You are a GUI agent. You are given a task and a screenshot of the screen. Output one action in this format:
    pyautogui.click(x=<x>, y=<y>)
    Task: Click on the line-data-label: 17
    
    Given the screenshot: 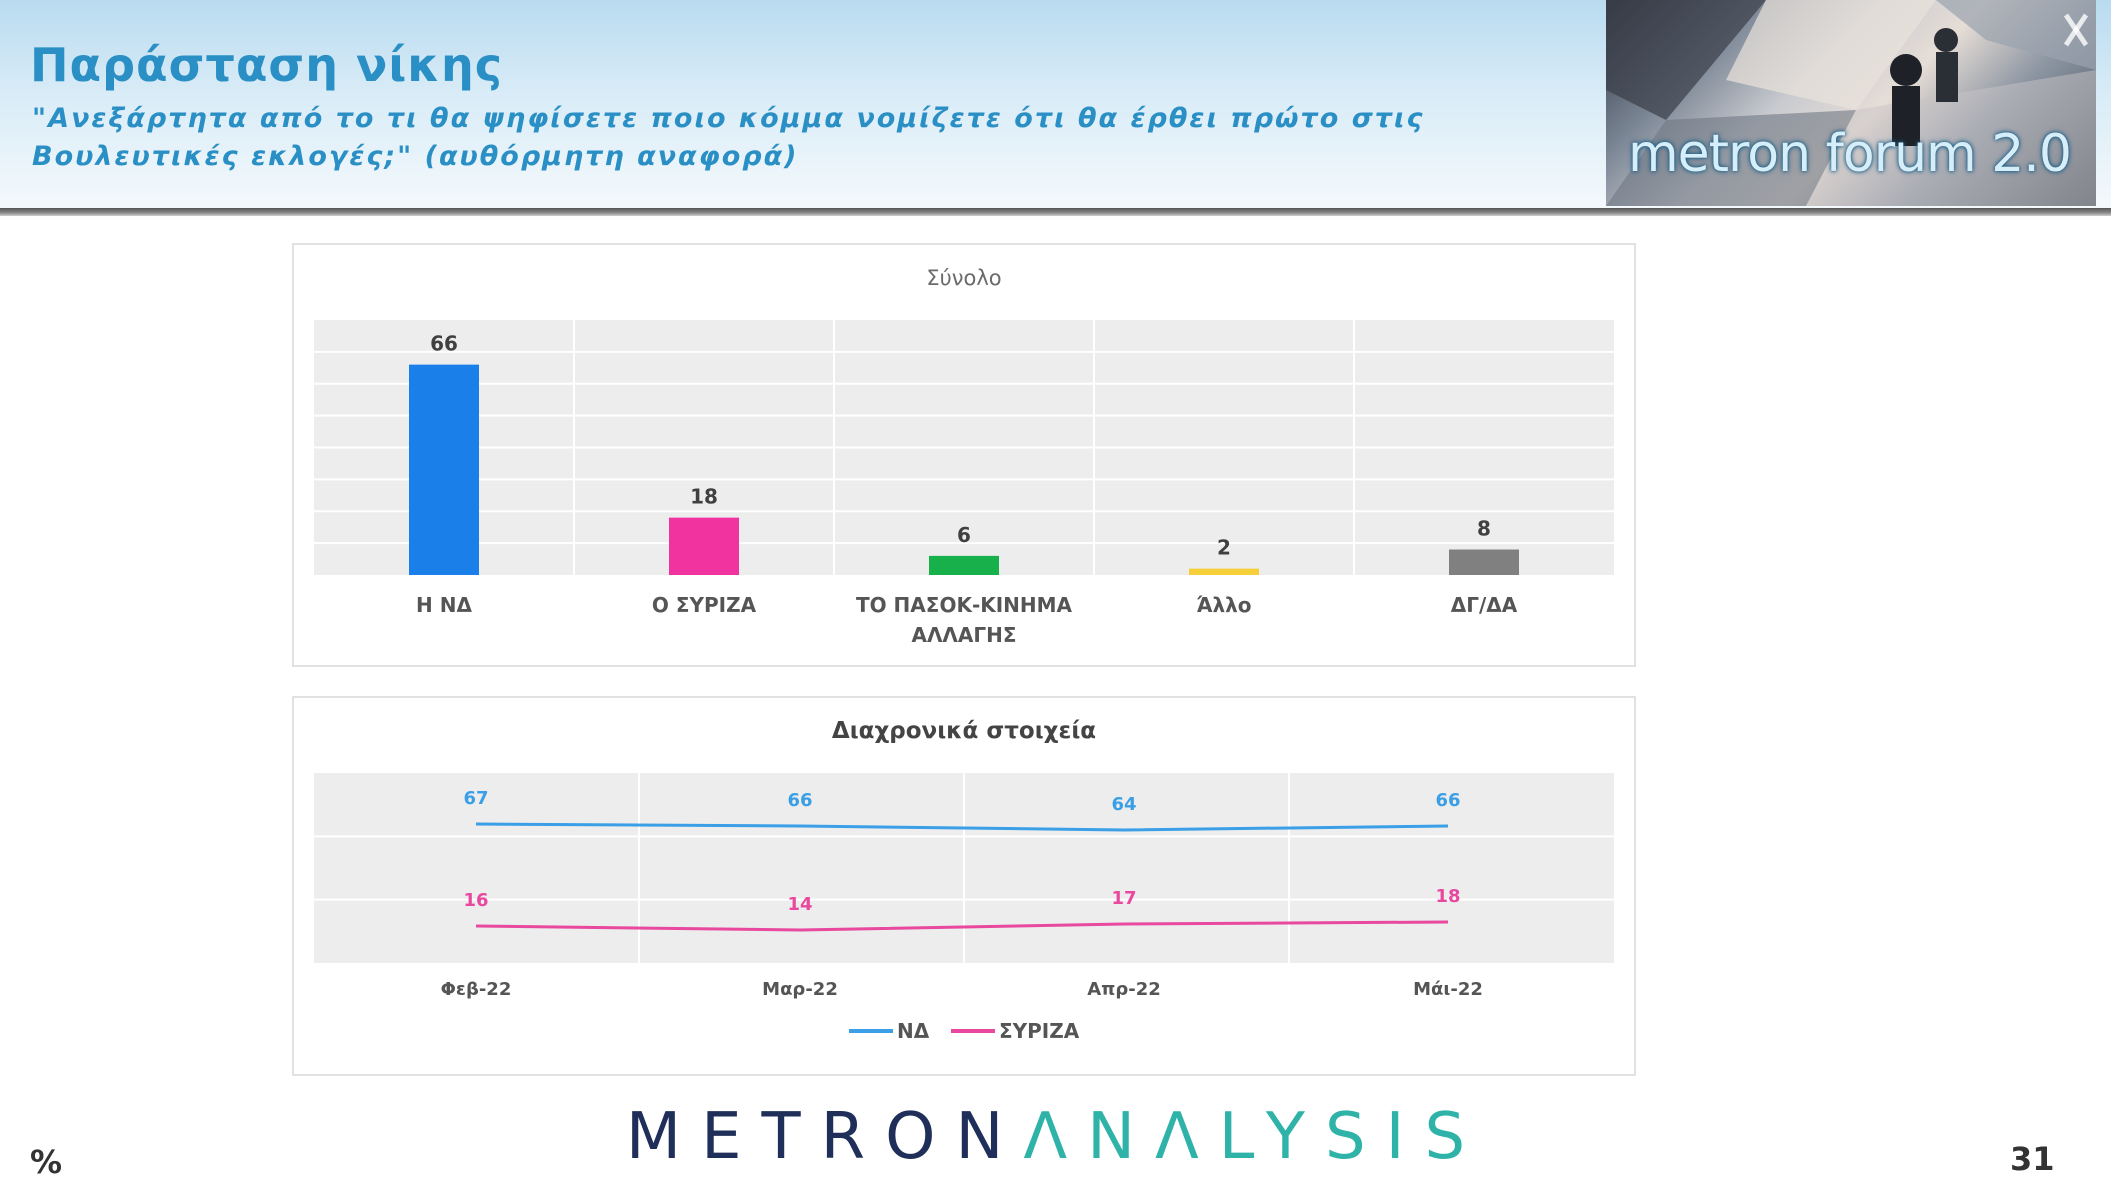 What is the action you would take?
    pyautogui.click(x=1123, y=898)
    